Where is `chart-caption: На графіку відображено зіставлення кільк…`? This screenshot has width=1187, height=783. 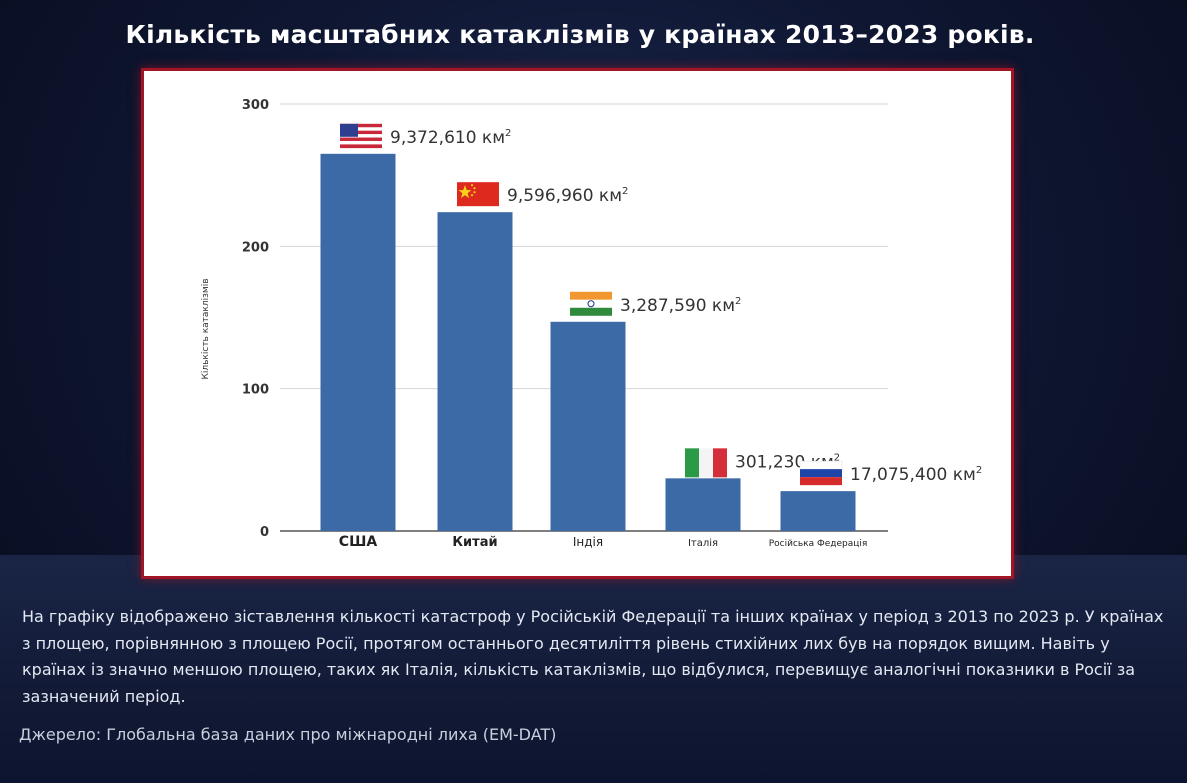 chart-caption: На графіку відображено зіставлення кільк… is located at coordinates (593, 657).